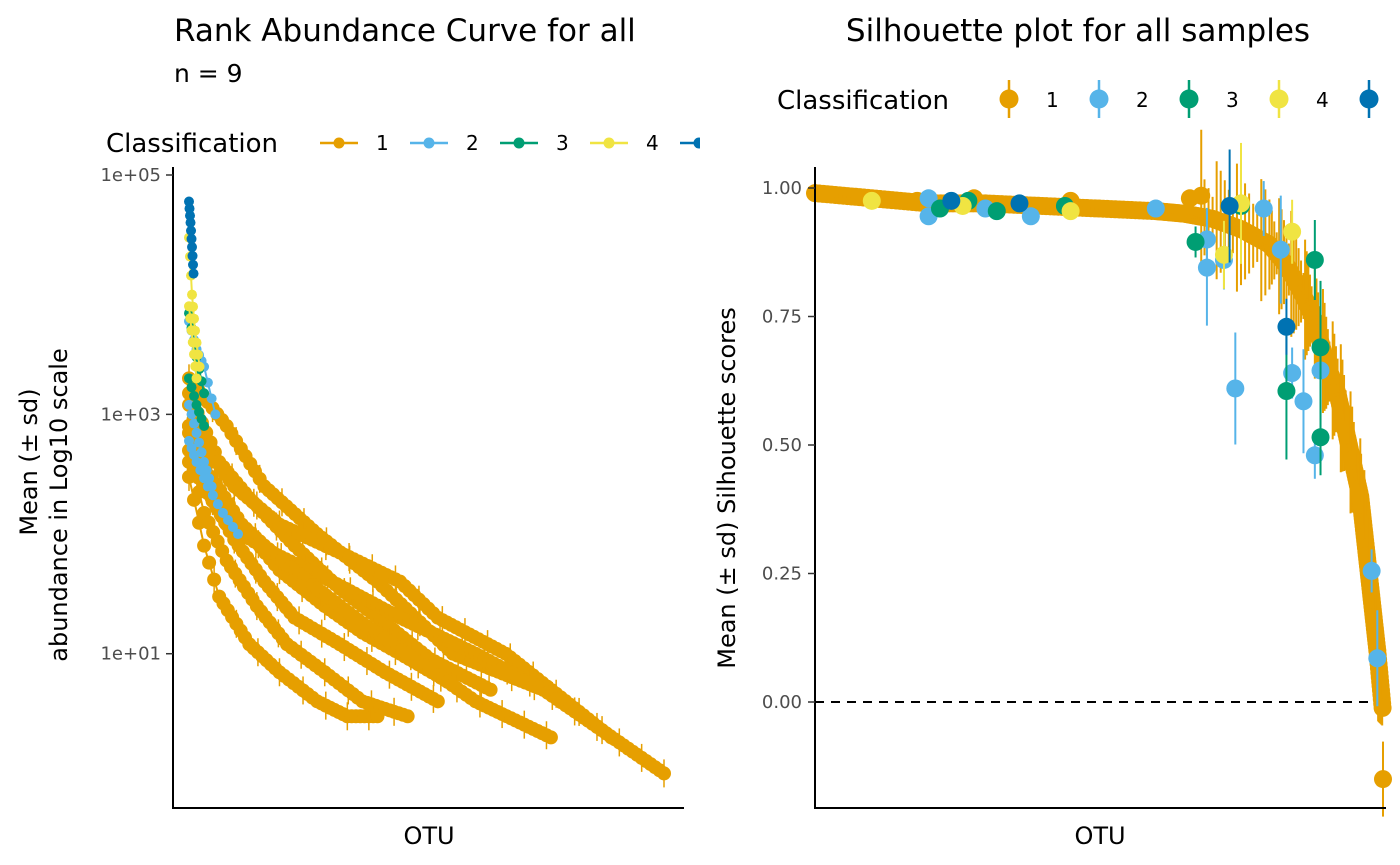 The height and width of the screenshot is (865, 1400). I want to click on right-legend: Classification 1 2 3 4, so click(1078, 99).